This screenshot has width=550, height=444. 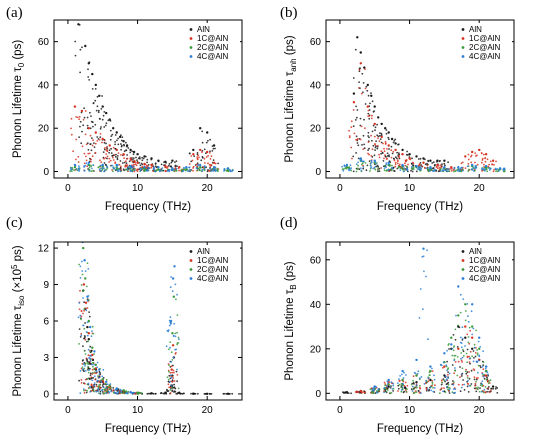 I want to click on y-axis-title: Phonon Lifetime τanh (ps), so click(x=291, y=98).